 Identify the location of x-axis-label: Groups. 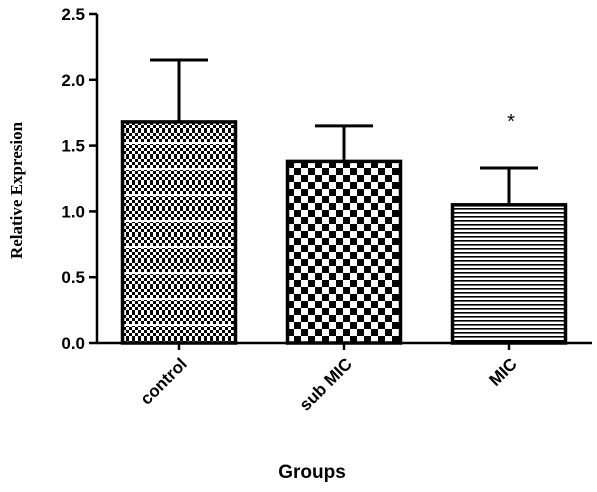
(312, 472).